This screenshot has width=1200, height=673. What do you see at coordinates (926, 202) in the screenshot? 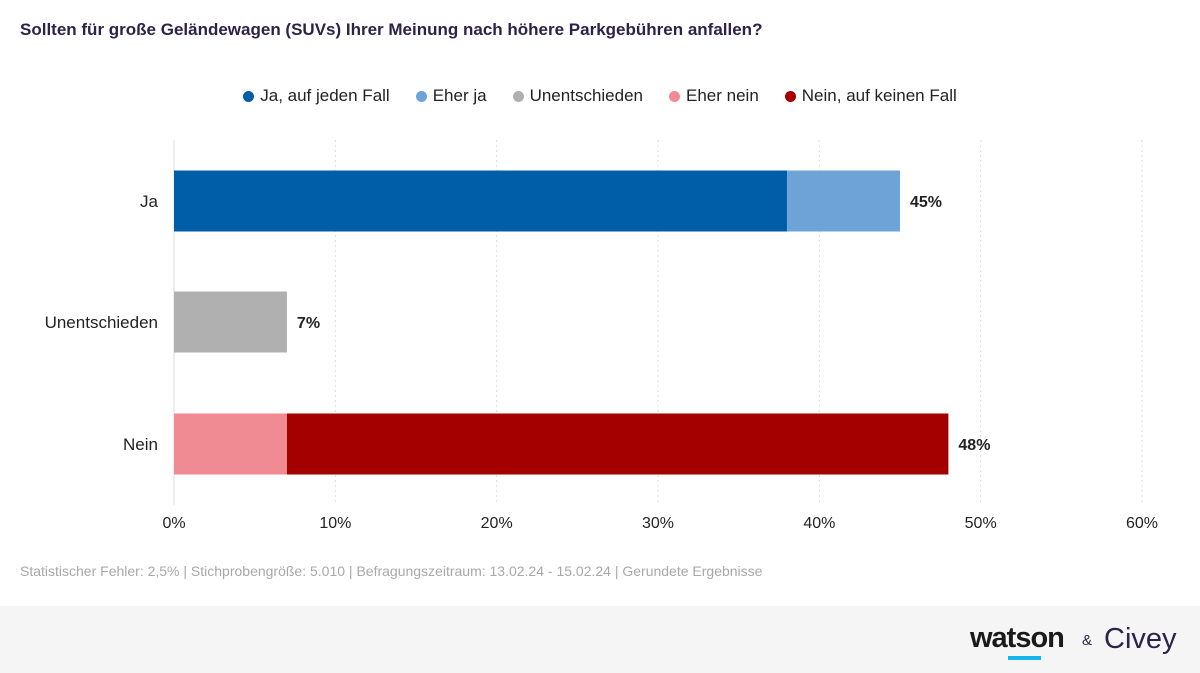
I see `data-label: 45%` at bounding box center [926, 202].